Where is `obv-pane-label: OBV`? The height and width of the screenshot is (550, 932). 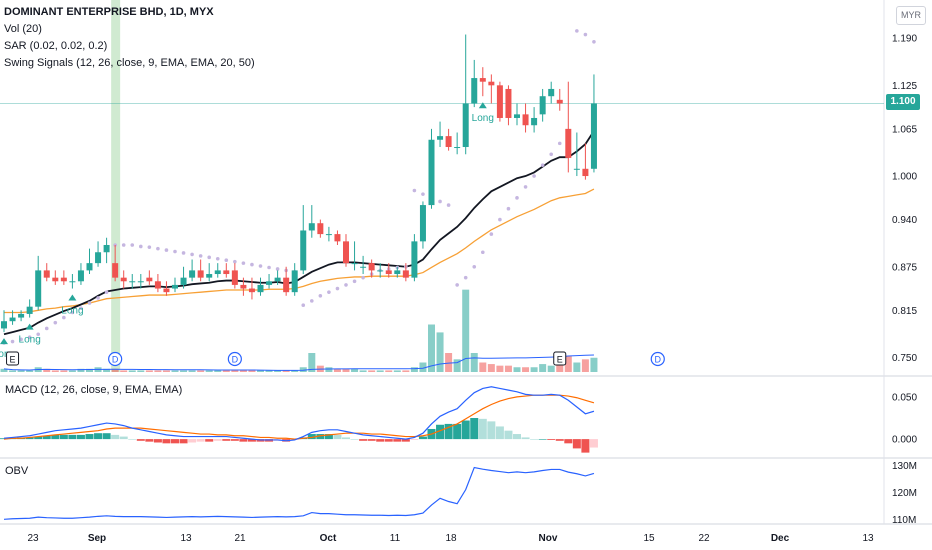 obv-pane-label: OBV is located at coordinates (17, 471).